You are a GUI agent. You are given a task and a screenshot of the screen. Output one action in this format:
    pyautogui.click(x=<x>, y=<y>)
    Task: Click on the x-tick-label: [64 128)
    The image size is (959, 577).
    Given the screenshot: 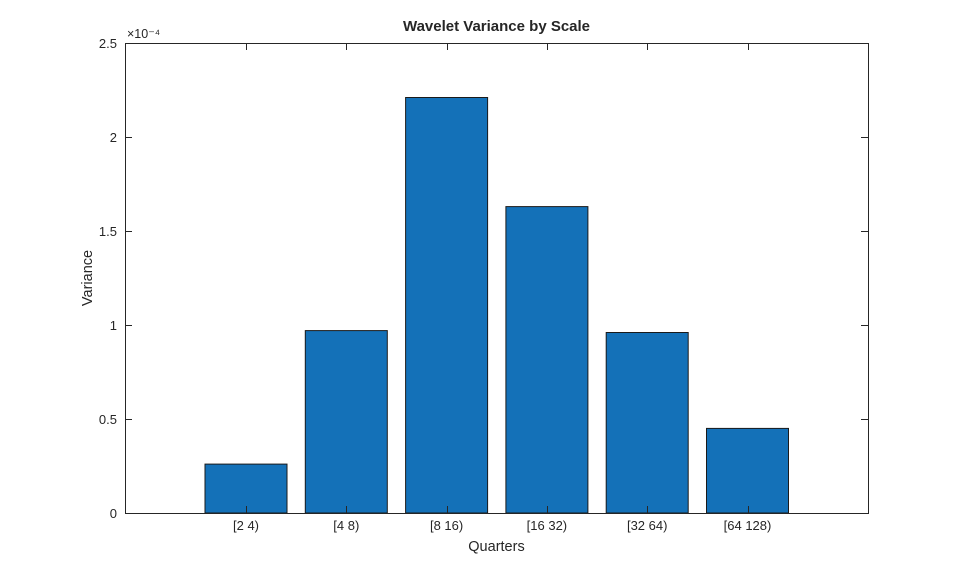 What is the action you would take?
    pyautogui.click(x=748, y=525)
    